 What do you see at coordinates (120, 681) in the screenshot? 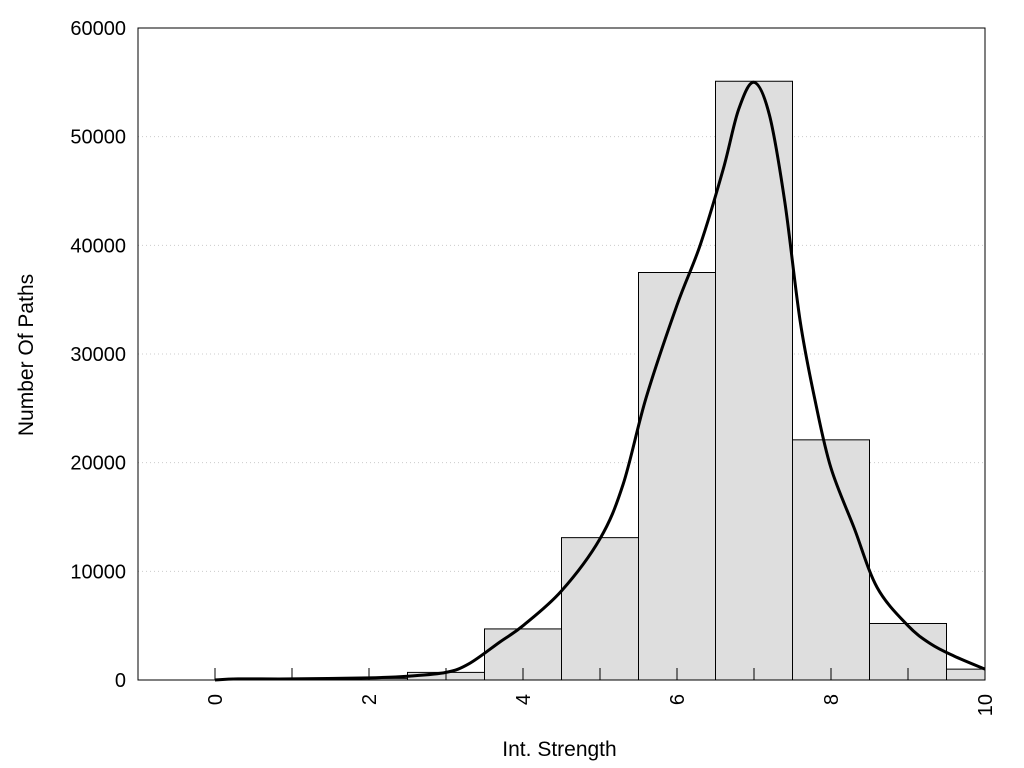
I see `y-tick-label: 0` at bounding box center [120, 681].